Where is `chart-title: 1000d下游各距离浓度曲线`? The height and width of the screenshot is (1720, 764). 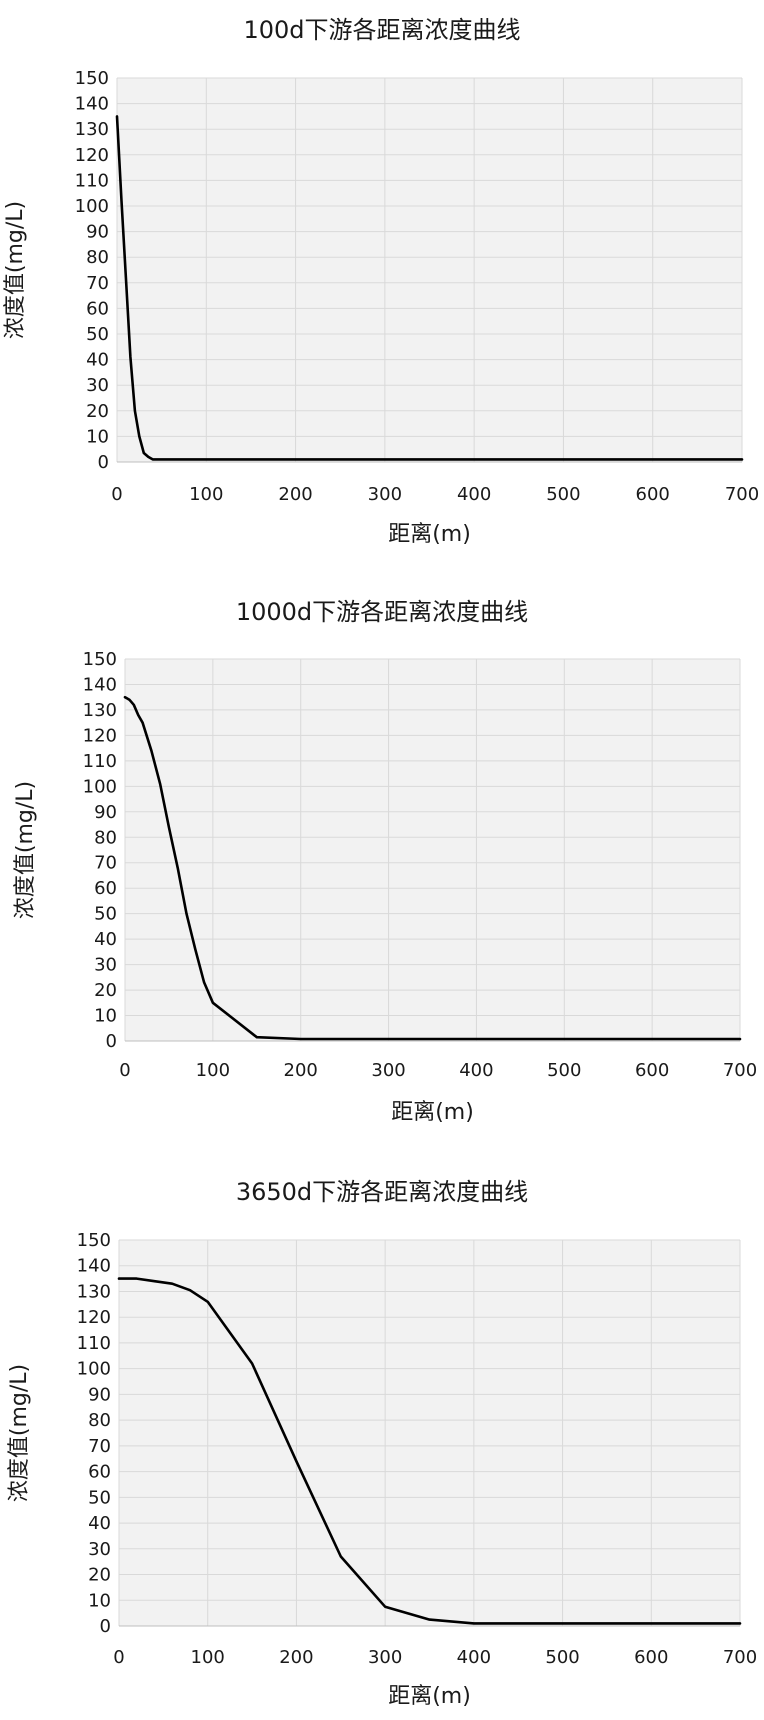
chart-title: 1000d下游各距离浓度曲线 is located at coordinates (382, 612).